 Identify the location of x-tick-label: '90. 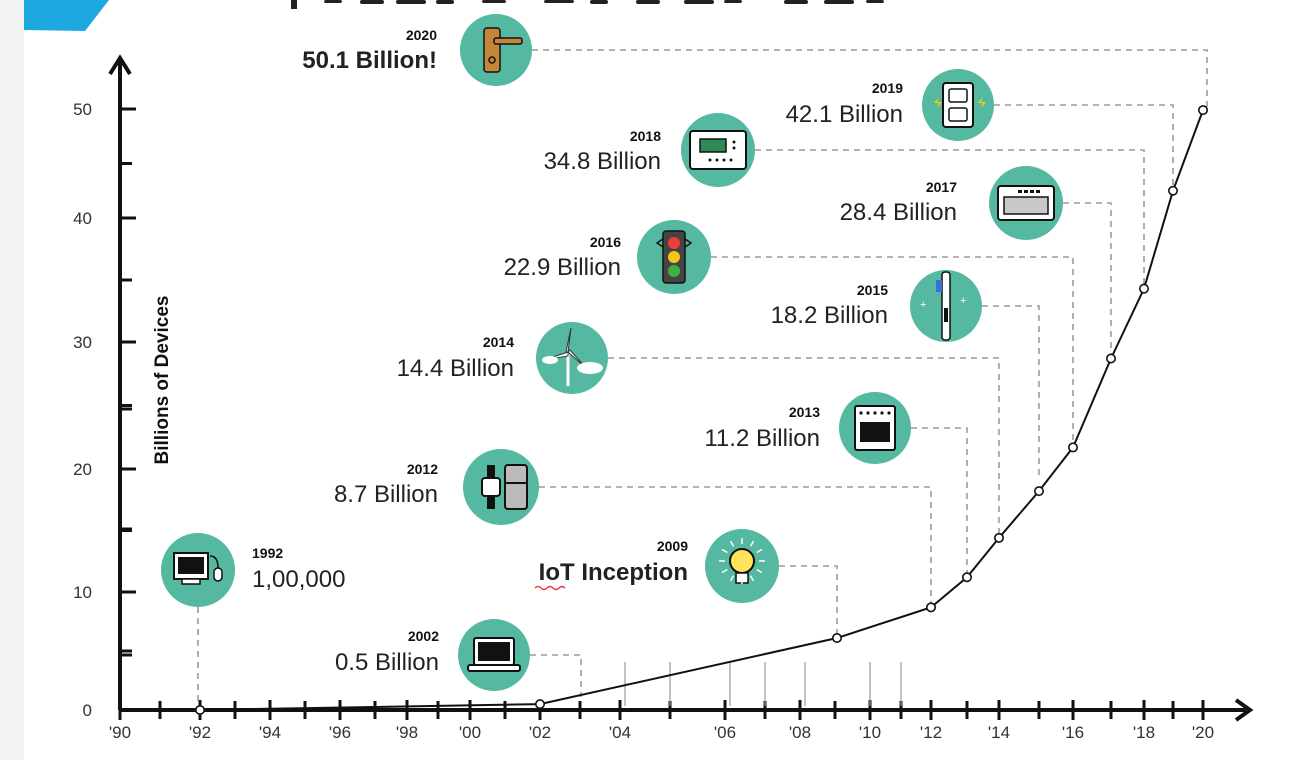
(120, 732).